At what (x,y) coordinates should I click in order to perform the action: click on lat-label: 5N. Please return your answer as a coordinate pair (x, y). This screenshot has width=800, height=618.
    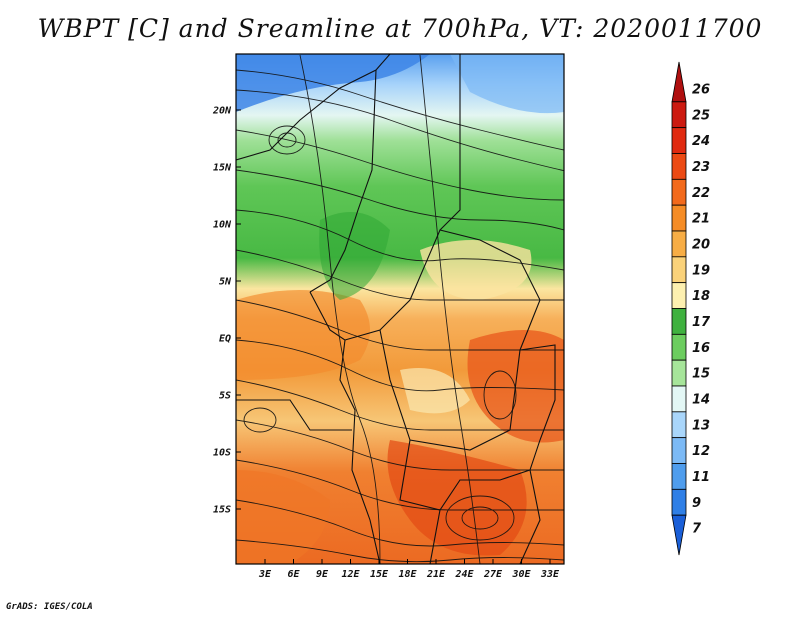
    Looking at the image, I should click on (225, 282).